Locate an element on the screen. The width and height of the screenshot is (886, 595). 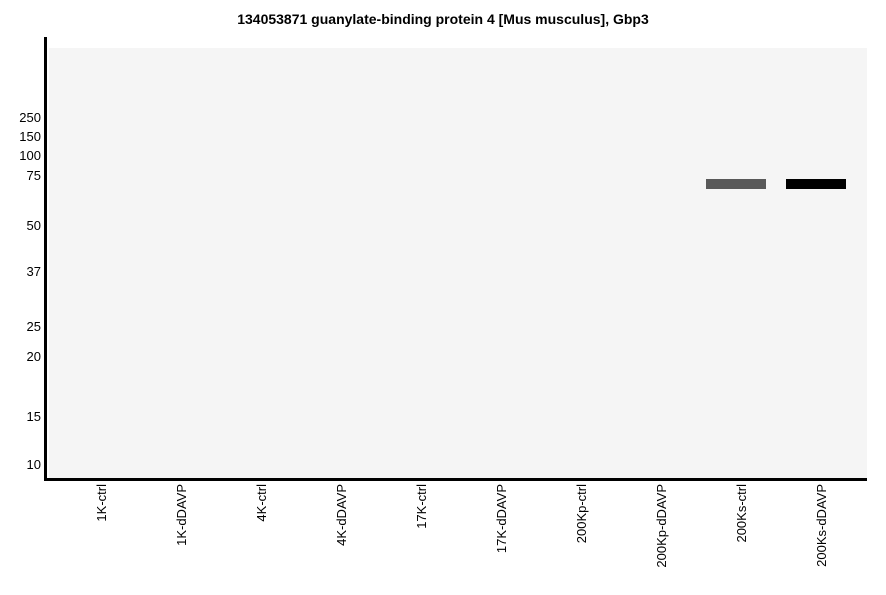
y-tick-label-250: 250 is located at coordinates (30, 117).